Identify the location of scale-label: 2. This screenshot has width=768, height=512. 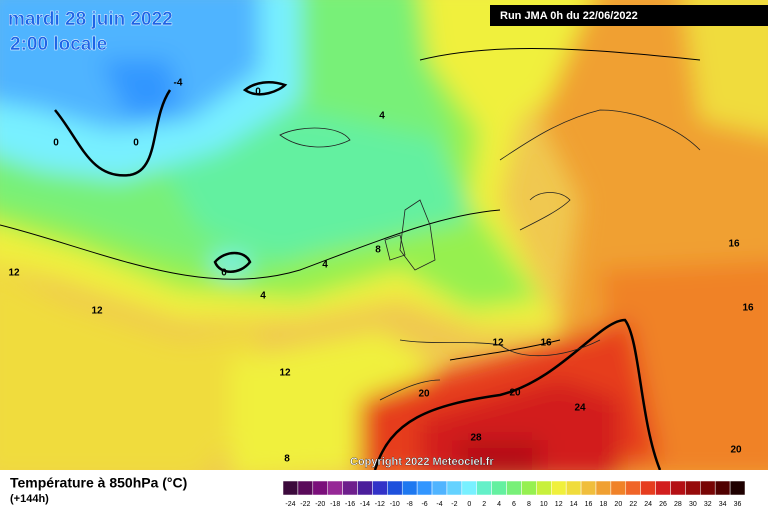
(484, 504).